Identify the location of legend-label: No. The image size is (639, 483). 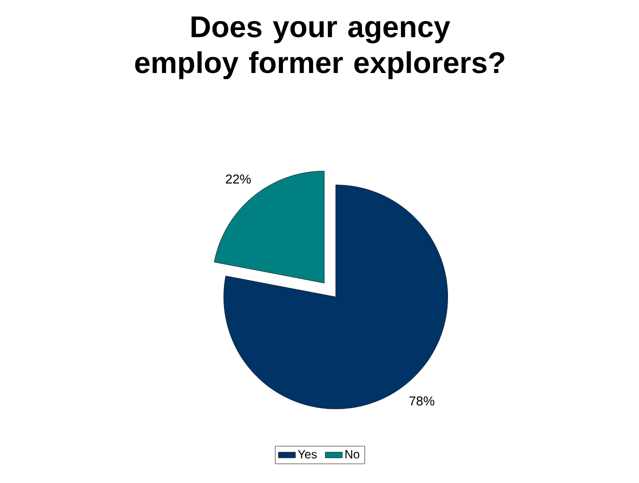
(352, 454).